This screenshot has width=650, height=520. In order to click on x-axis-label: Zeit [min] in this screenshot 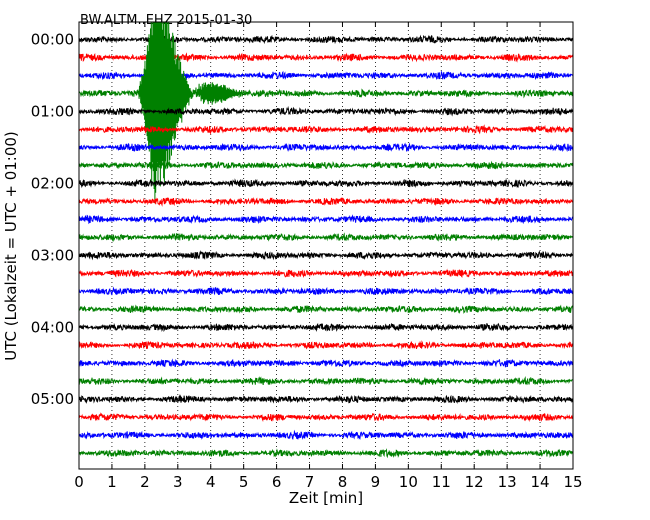, I will do `click(326, 498)`.